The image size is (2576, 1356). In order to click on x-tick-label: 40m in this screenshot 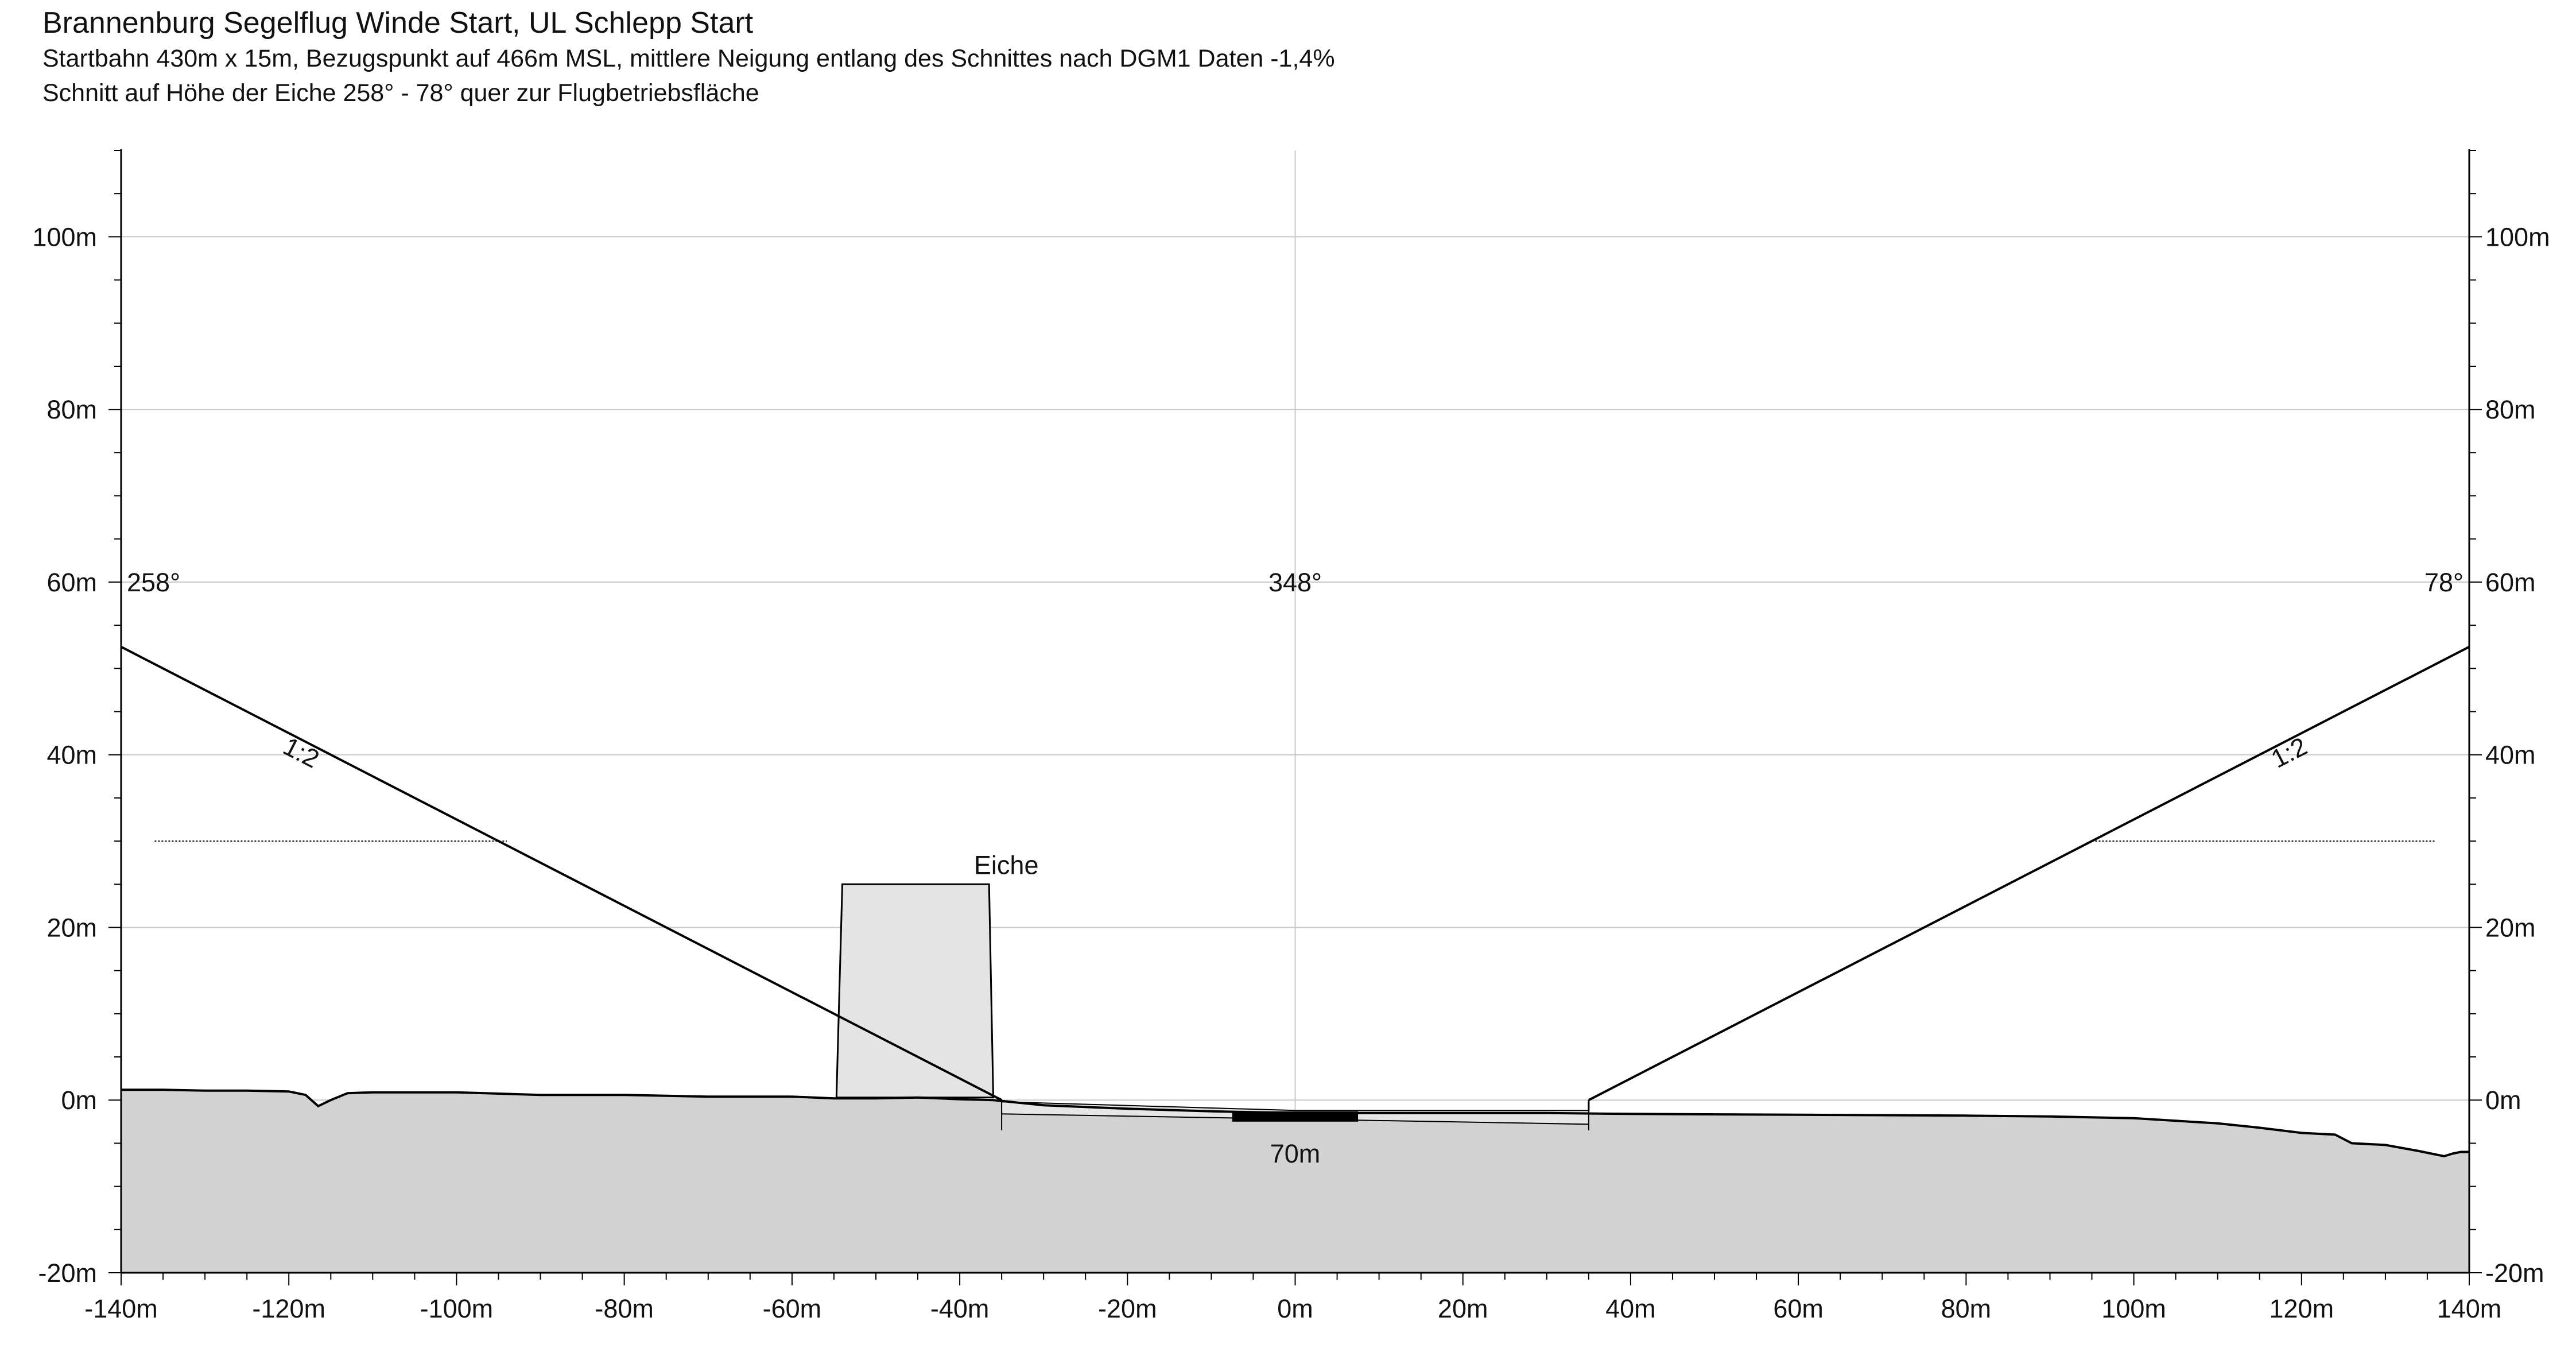, I will do `click(1630, 1308)`.